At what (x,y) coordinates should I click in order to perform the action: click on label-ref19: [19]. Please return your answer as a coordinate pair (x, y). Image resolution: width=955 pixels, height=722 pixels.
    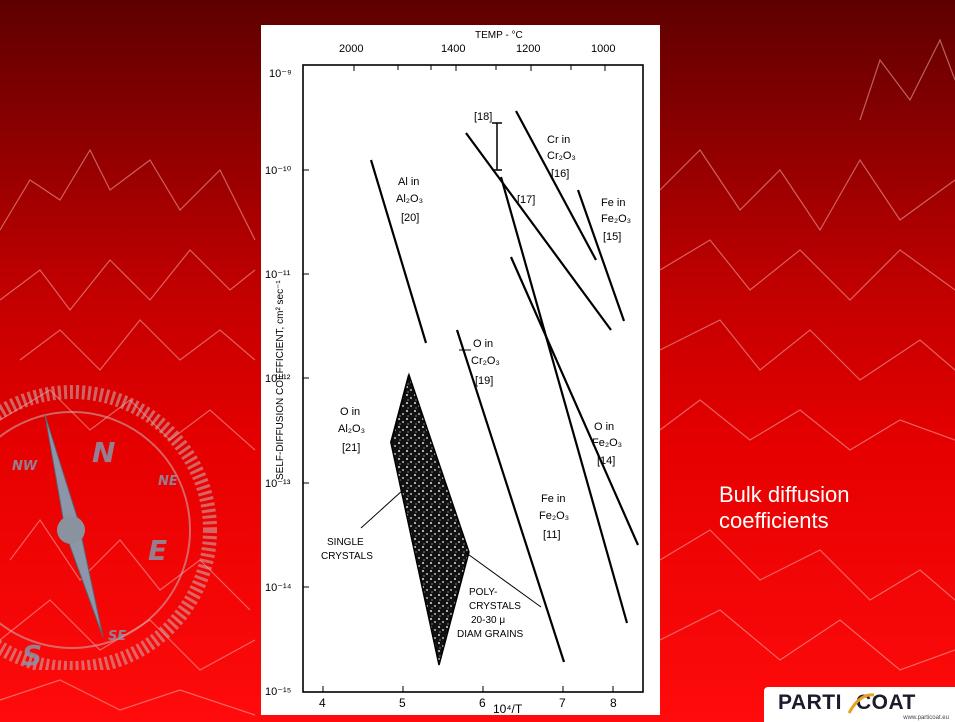
    Looking at the image, I should click on (484, 381).